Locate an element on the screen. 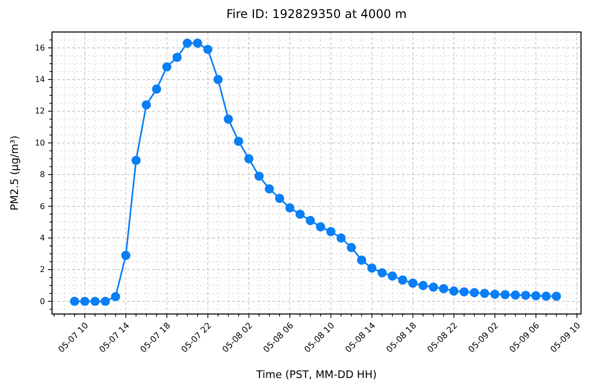 This screenshot has width=590, height=390. y-tick-label: 4 is located at coordinates (42, 237).